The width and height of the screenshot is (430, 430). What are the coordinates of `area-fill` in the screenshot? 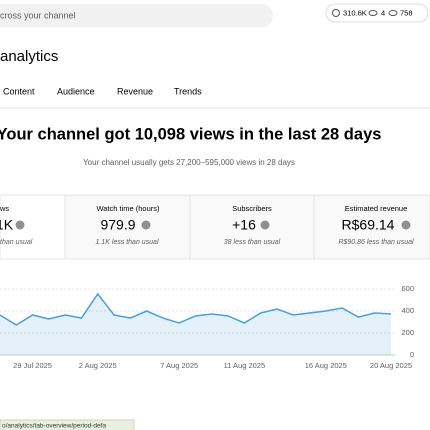 It's located at (195, 324).